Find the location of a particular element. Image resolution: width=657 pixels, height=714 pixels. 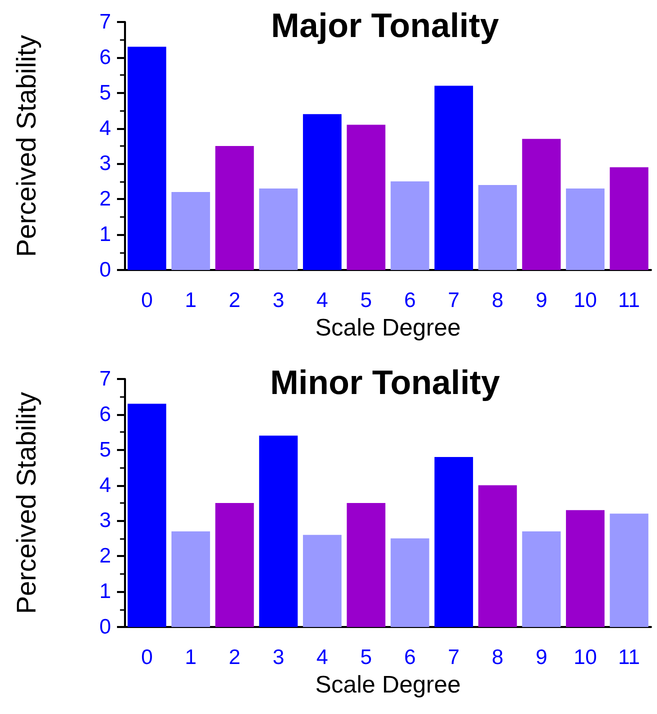

chart-title: Minor Tonality is located at coordinates (385, 383).